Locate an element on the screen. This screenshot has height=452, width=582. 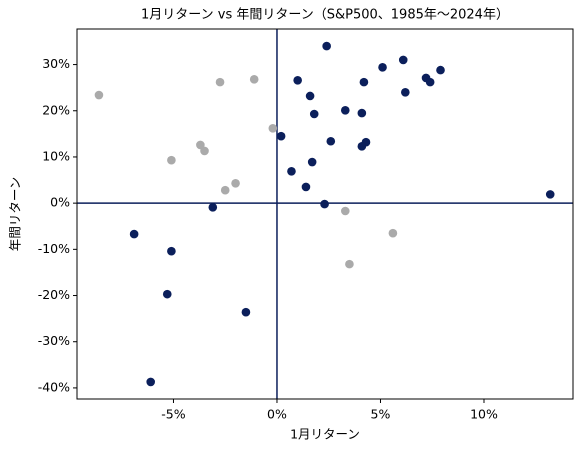
x-tick-label: 5% is located at coordinates (381, 414).